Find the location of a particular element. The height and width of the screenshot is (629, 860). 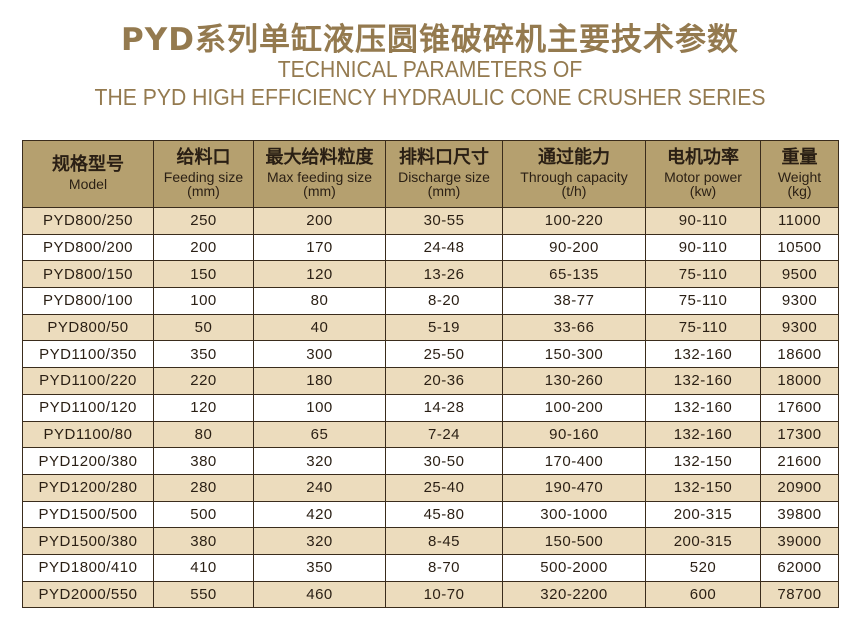

table-cell: 300-1000 is located at coordinates (574, 514).